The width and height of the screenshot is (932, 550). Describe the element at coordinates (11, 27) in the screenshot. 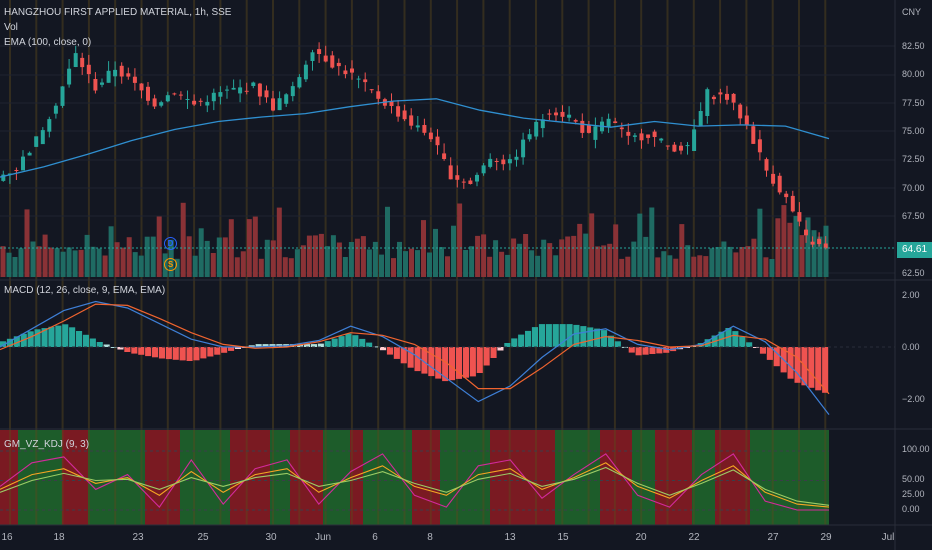

I see `volume-label: Vol` at that location.